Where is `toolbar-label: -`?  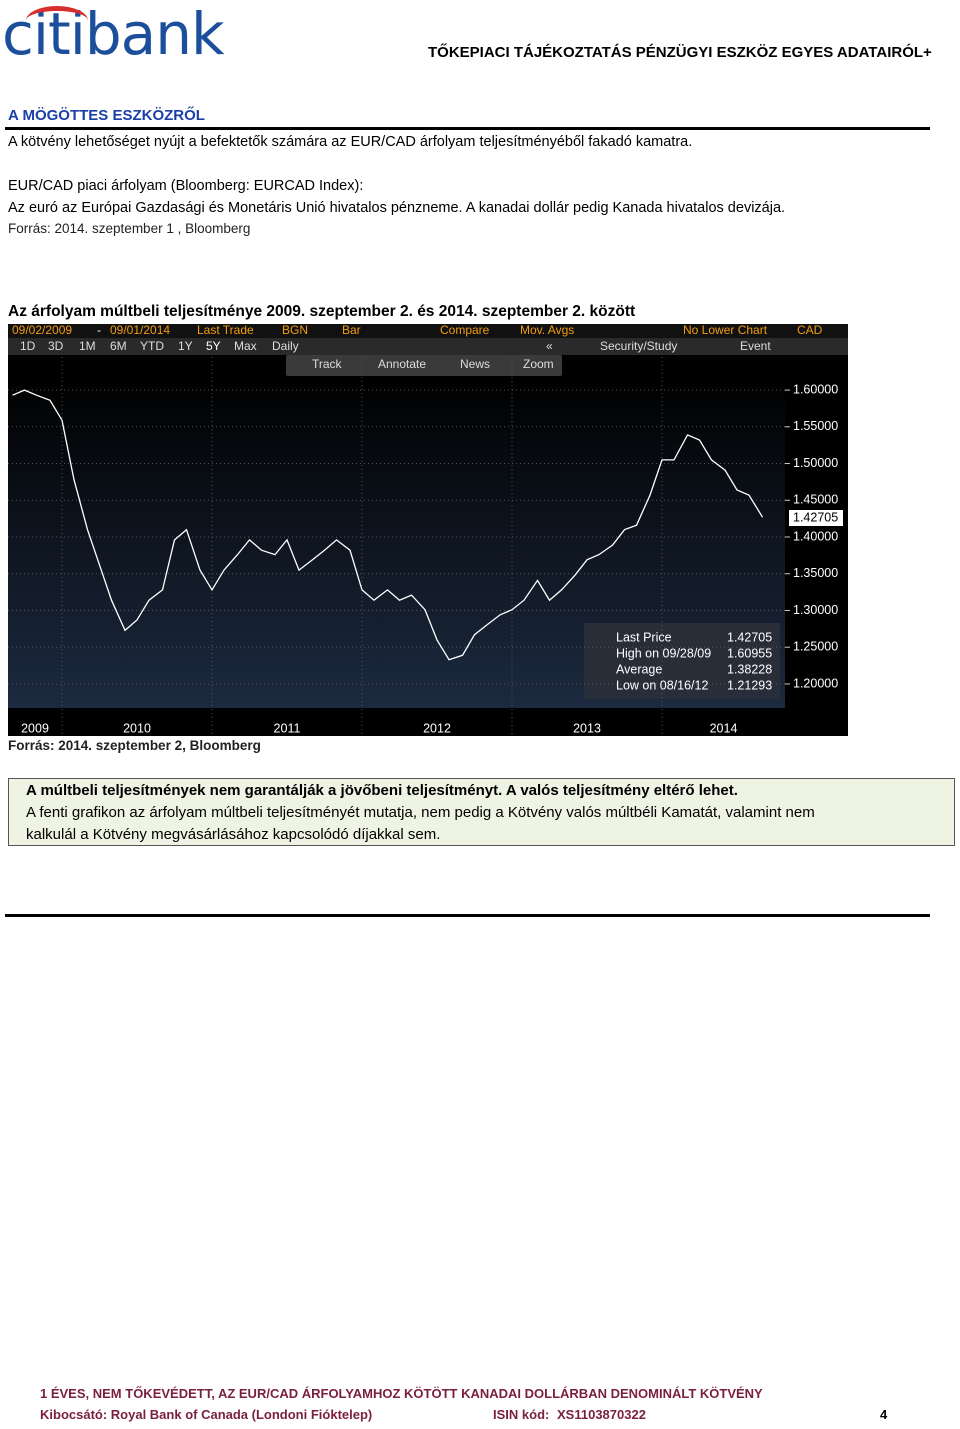
toolbar-label: - is located at coordinates (99, 330).